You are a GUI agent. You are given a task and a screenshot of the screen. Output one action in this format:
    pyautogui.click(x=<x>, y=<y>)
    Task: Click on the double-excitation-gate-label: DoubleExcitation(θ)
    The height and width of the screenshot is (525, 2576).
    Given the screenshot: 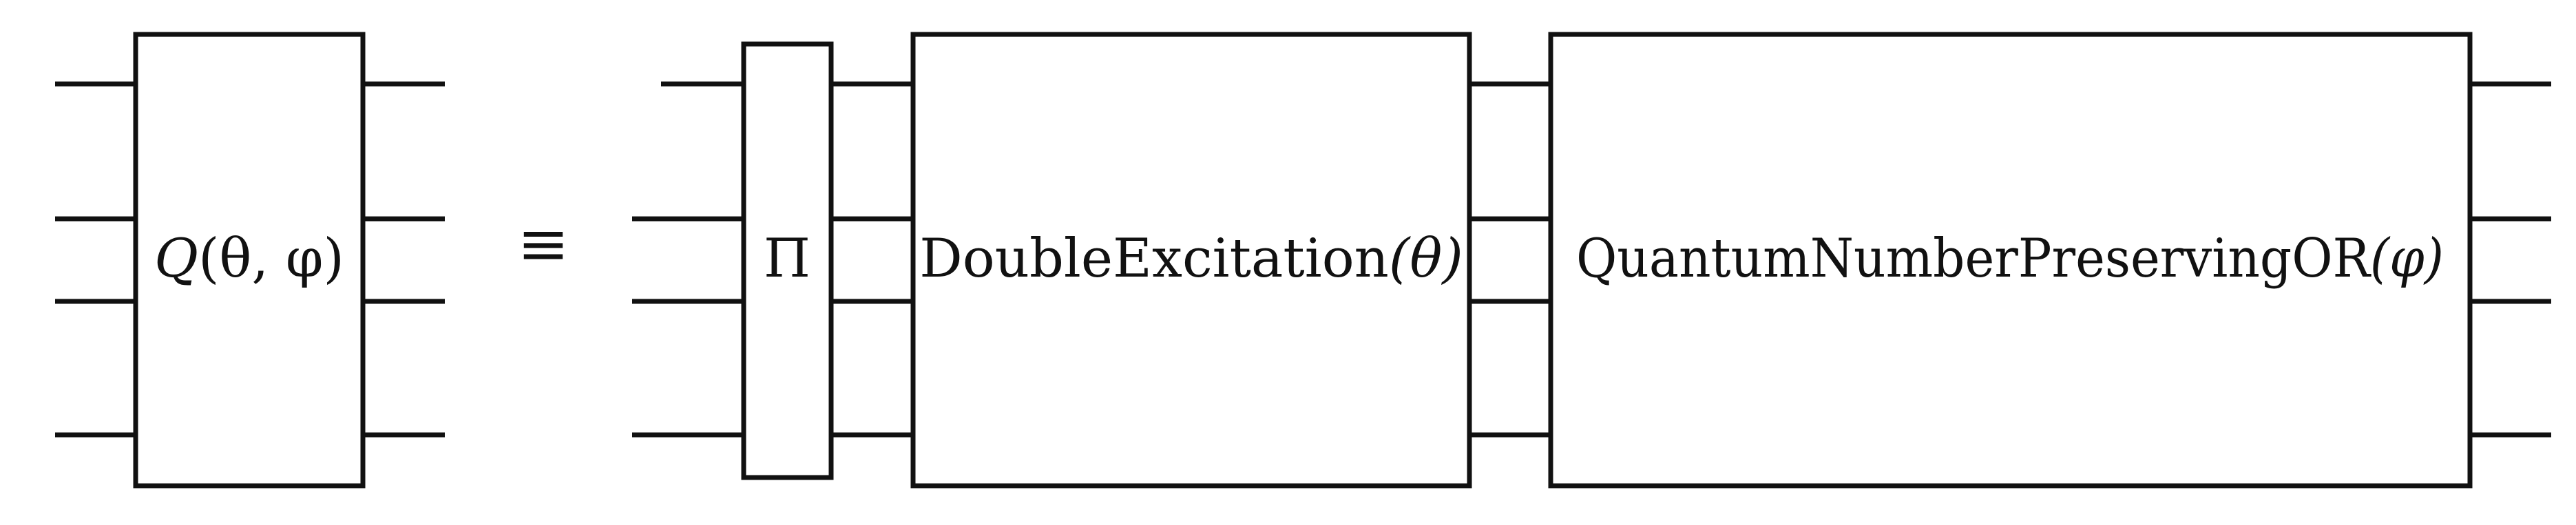 What is the action you would take?
    pyautogui.click(x=1191, y=259)
    